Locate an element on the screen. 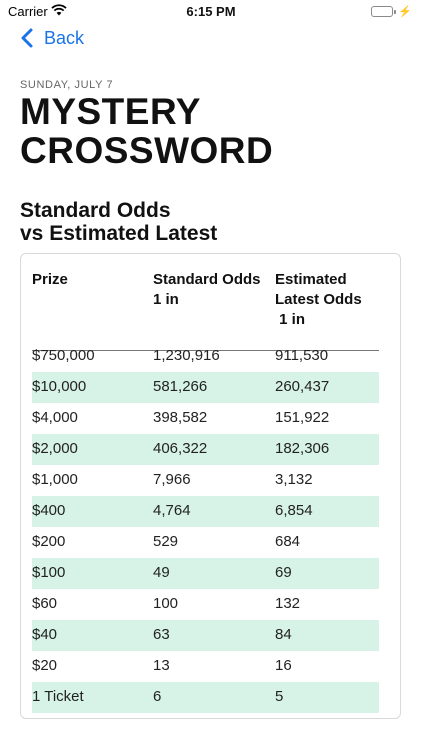  prize-cell: $2,000 is located at coordinates (55, 448).